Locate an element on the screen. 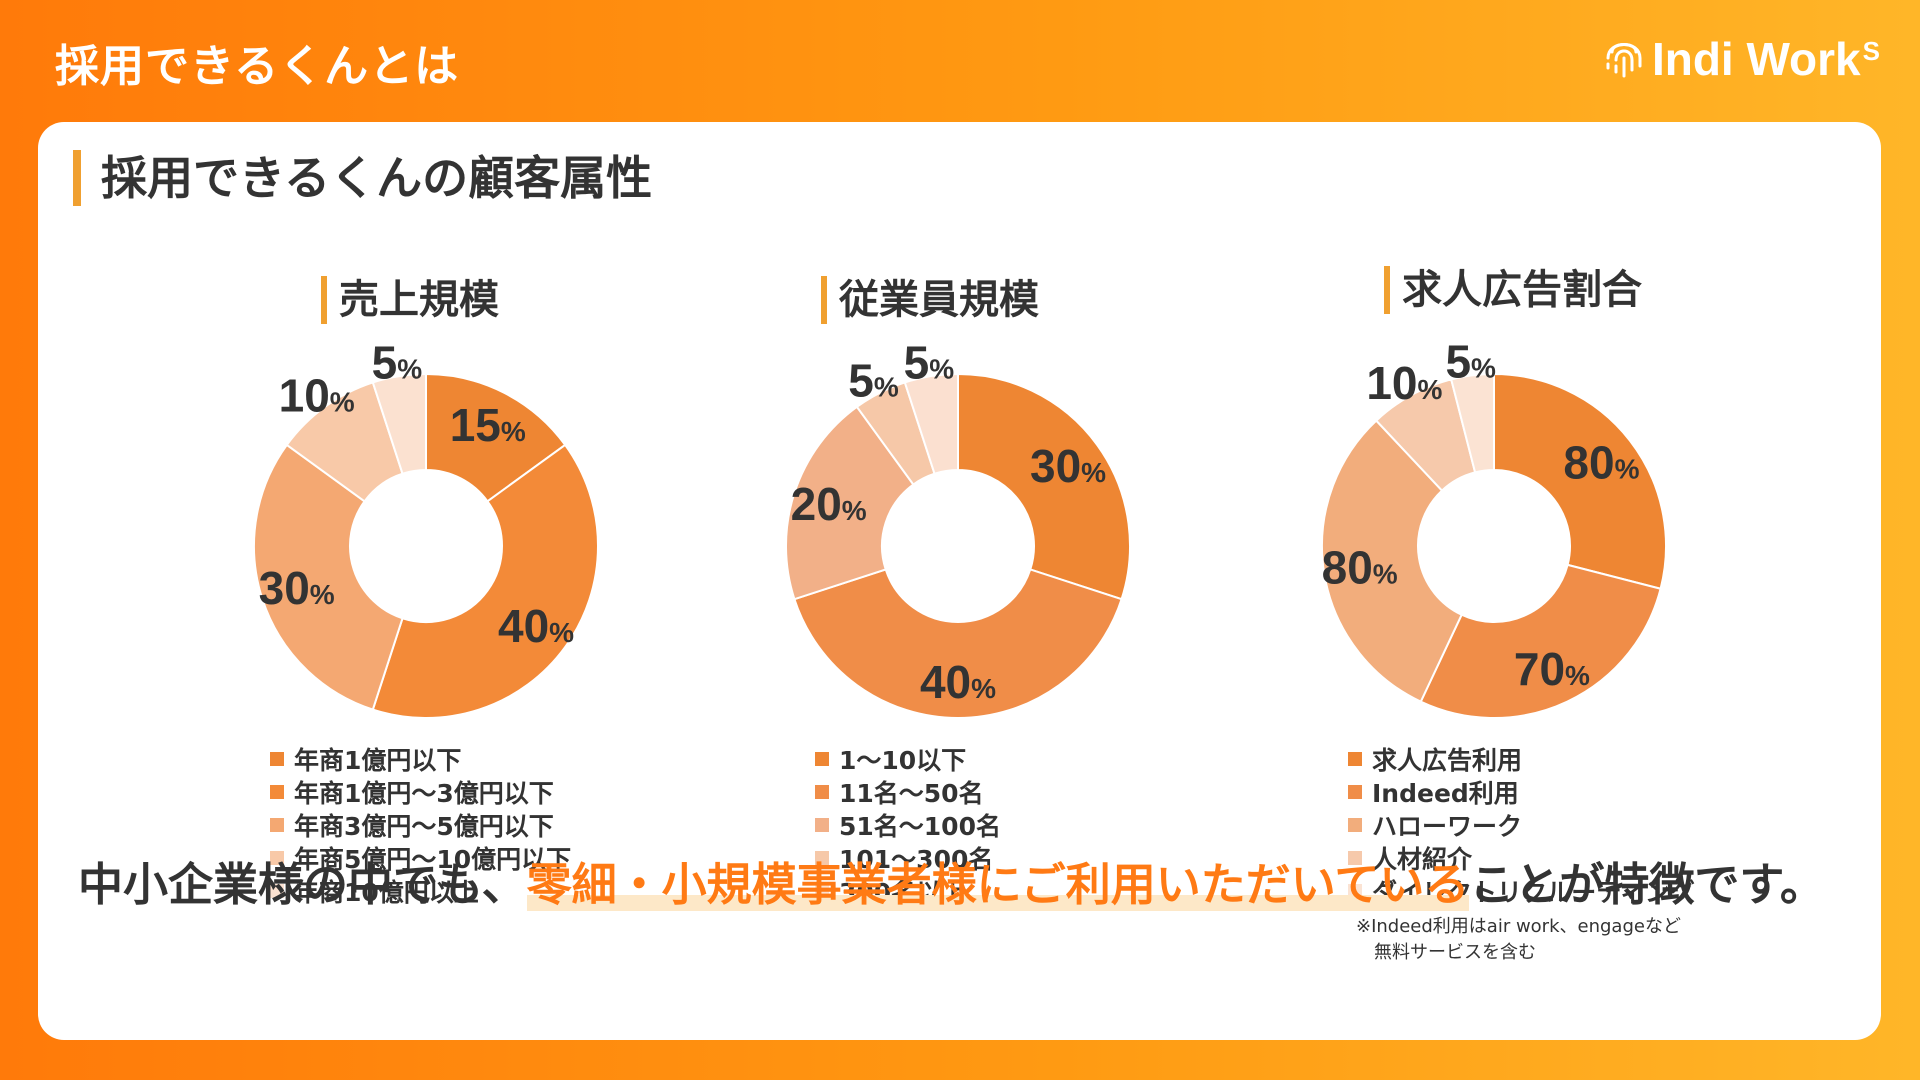 The width and height of the screenshot is (1920, 1080). donut-employees is located at coordinates (958, 545).